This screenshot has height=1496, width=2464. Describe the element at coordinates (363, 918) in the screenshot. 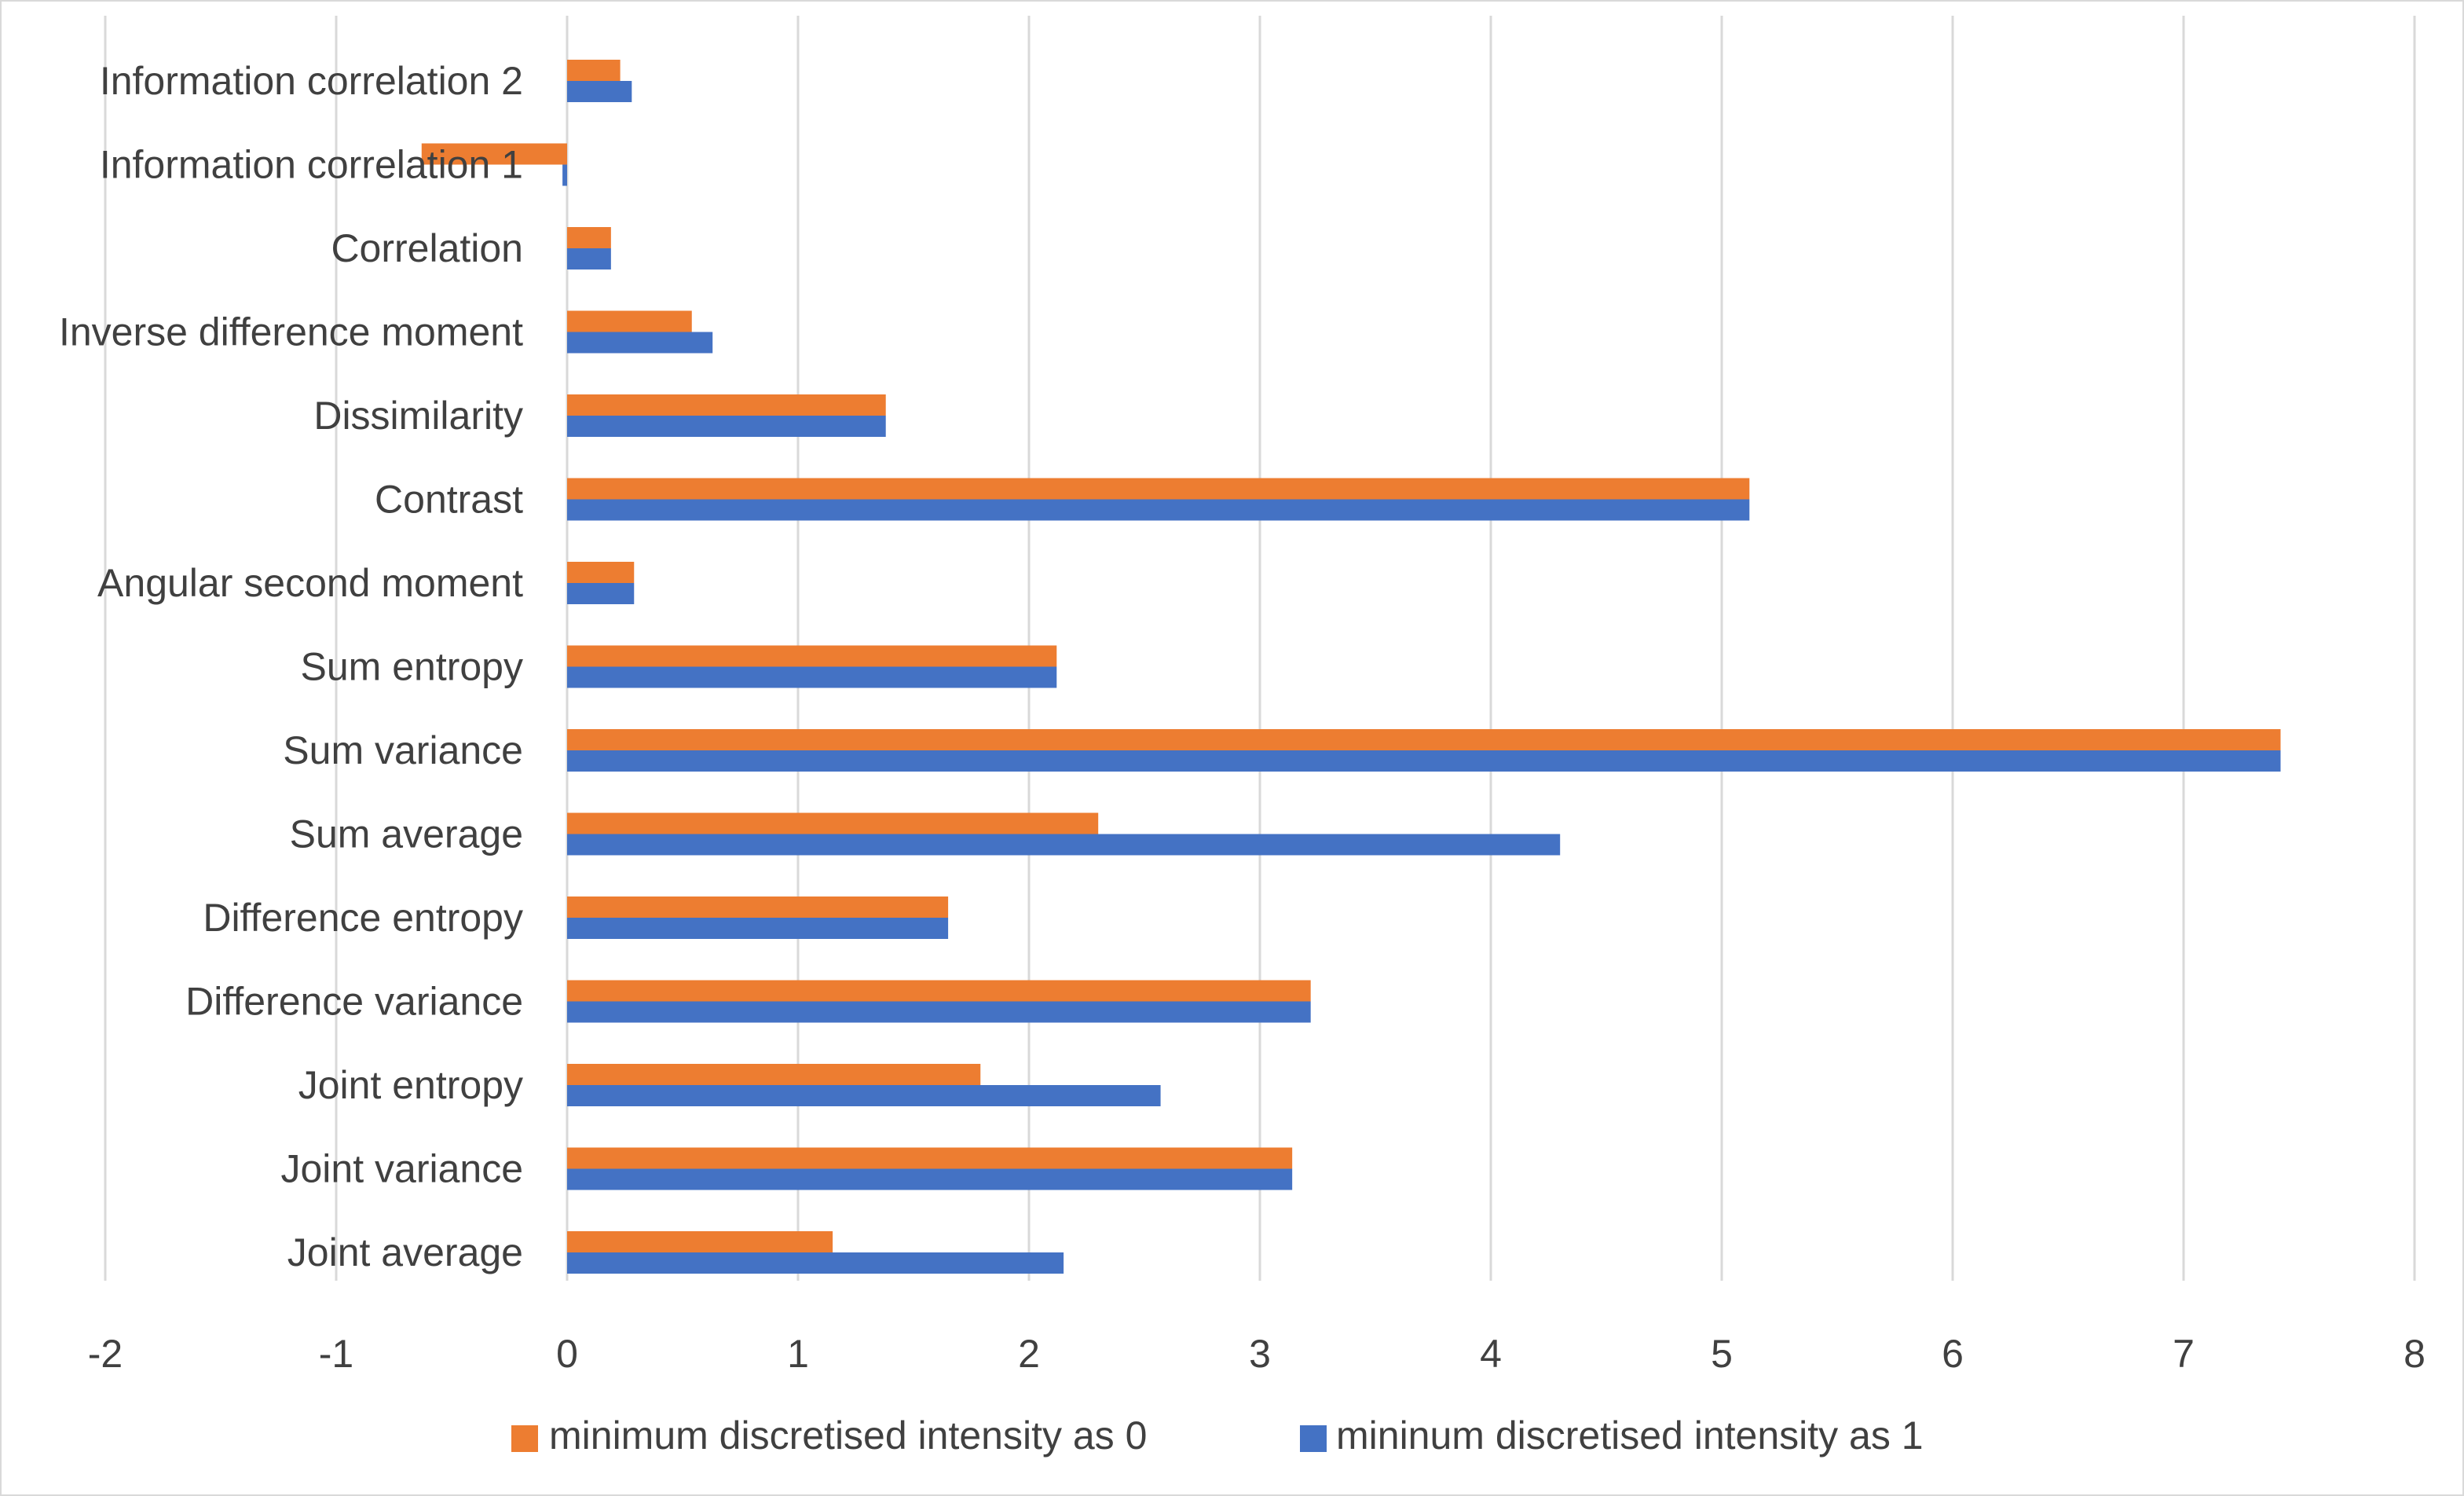

I see `category-label: Difference entropy` at that location.